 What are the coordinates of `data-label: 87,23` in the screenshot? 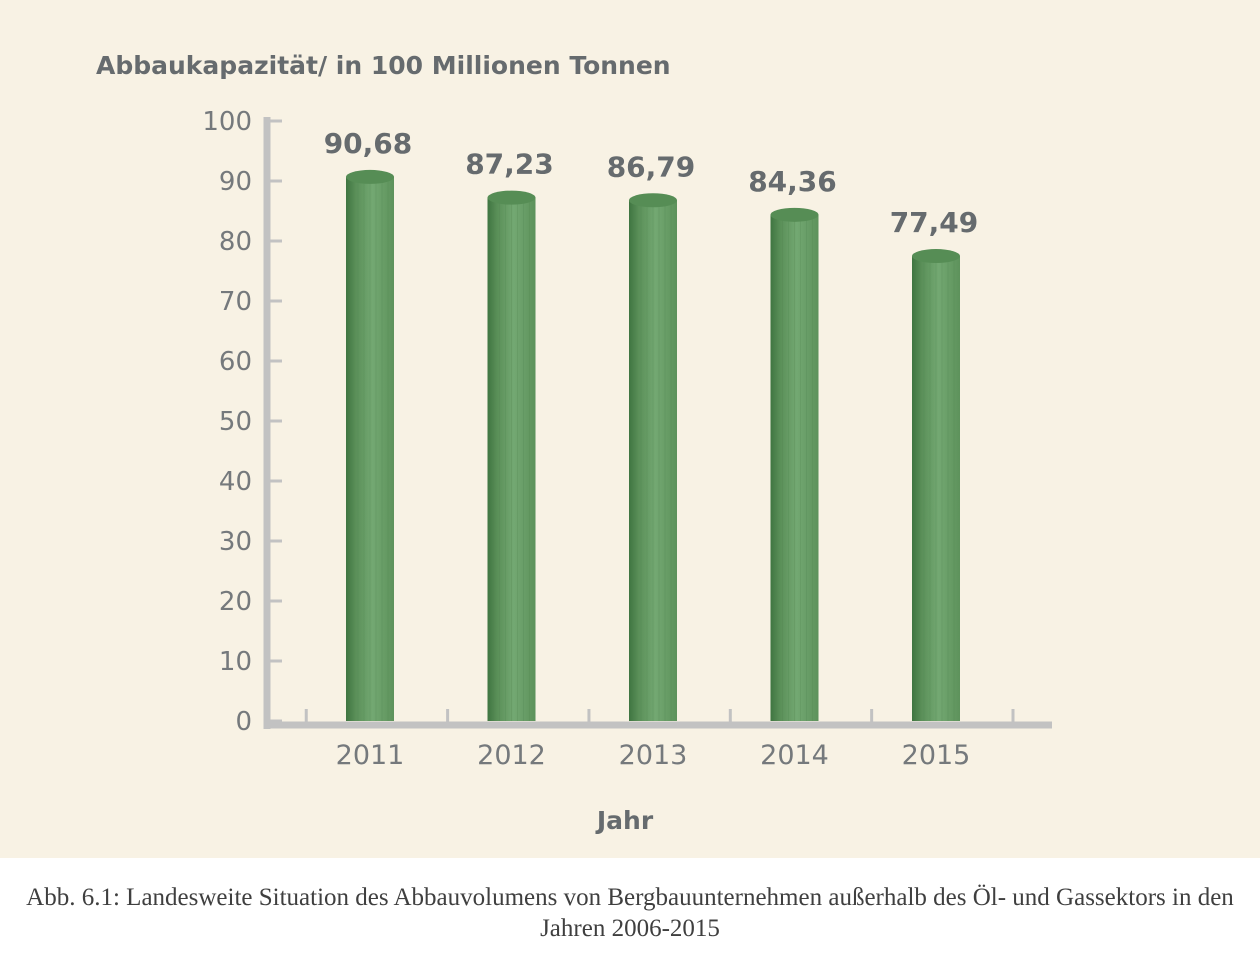 It's located at (509, 164).